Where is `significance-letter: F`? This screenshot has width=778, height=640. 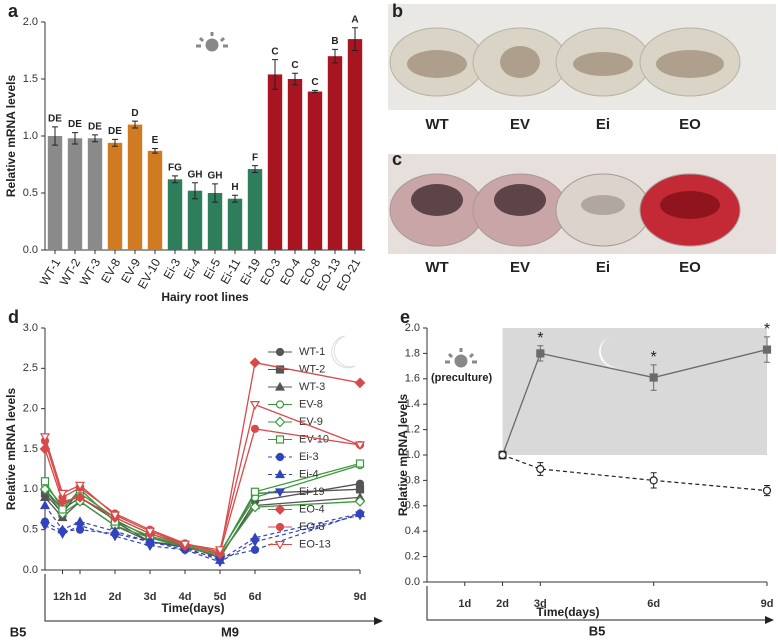
significance-letter: F is located at coordinates (255, 157).